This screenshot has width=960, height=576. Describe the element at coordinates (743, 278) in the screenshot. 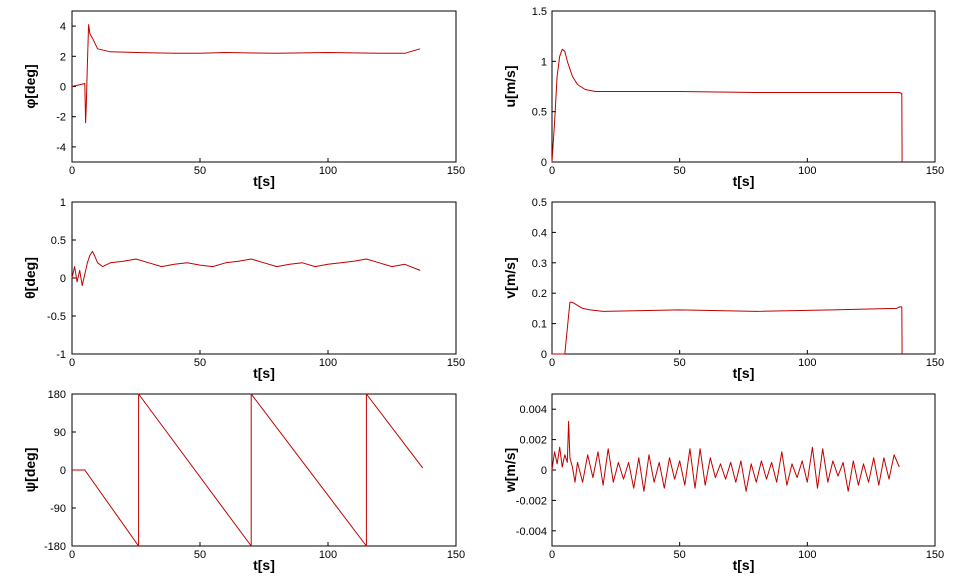

I see `plot-frame-v` at that location.